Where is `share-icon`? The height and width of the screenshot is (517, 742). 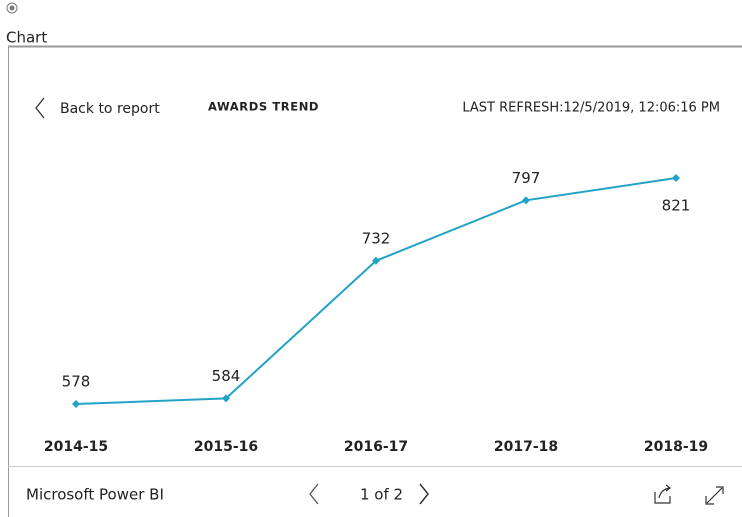 share-icon is located at coordinates (662, 494).